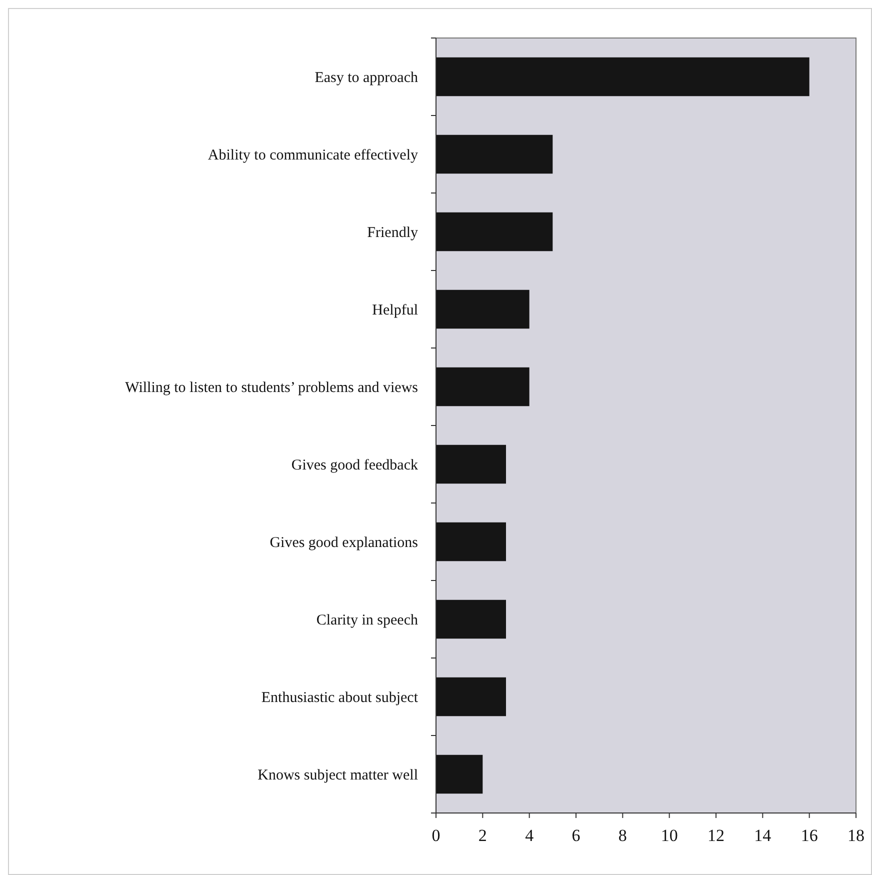 Image resolution: width=872 pixels, height=875 pixels. Describe the element at coordinates (366, 78) in the screenshot. I see `y-tick-label: Easy to approach` at that location.